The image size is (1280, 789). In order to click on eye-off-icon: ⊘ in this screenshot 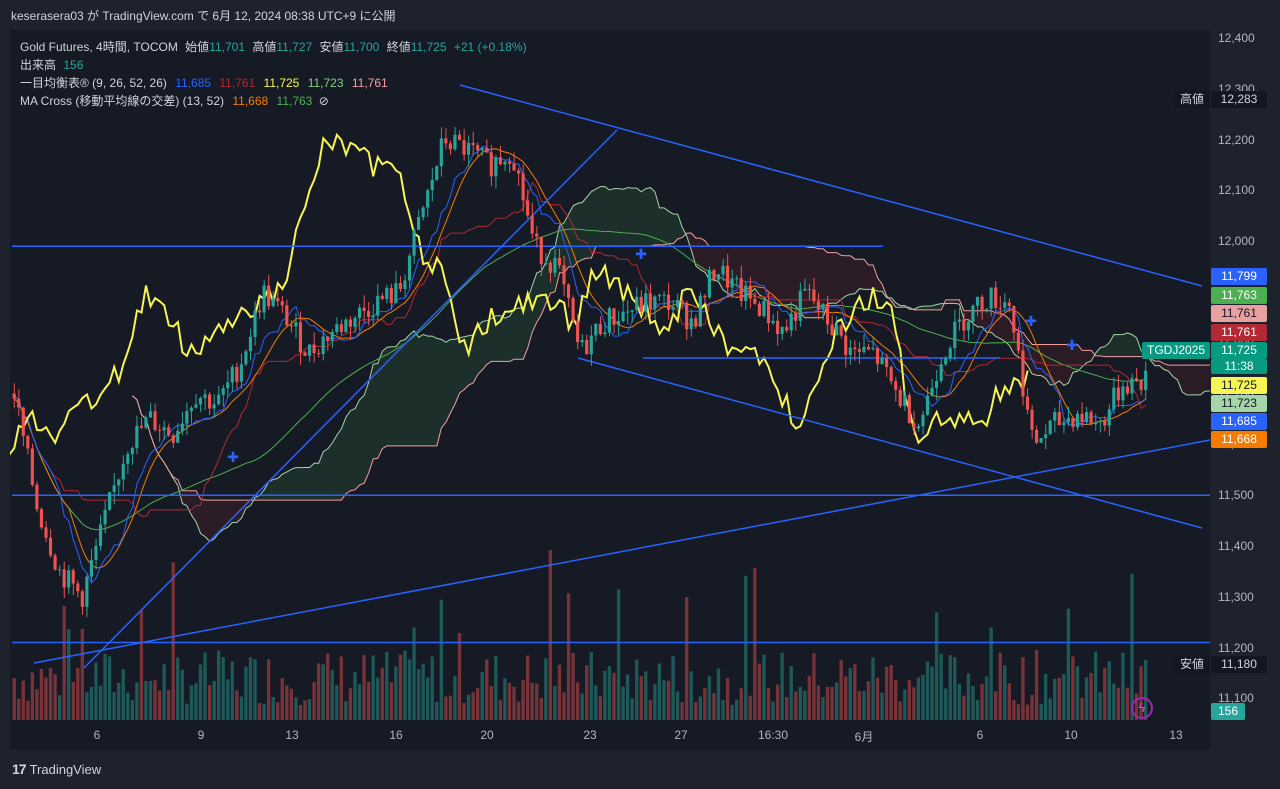, I will do `click(323, 101)`.